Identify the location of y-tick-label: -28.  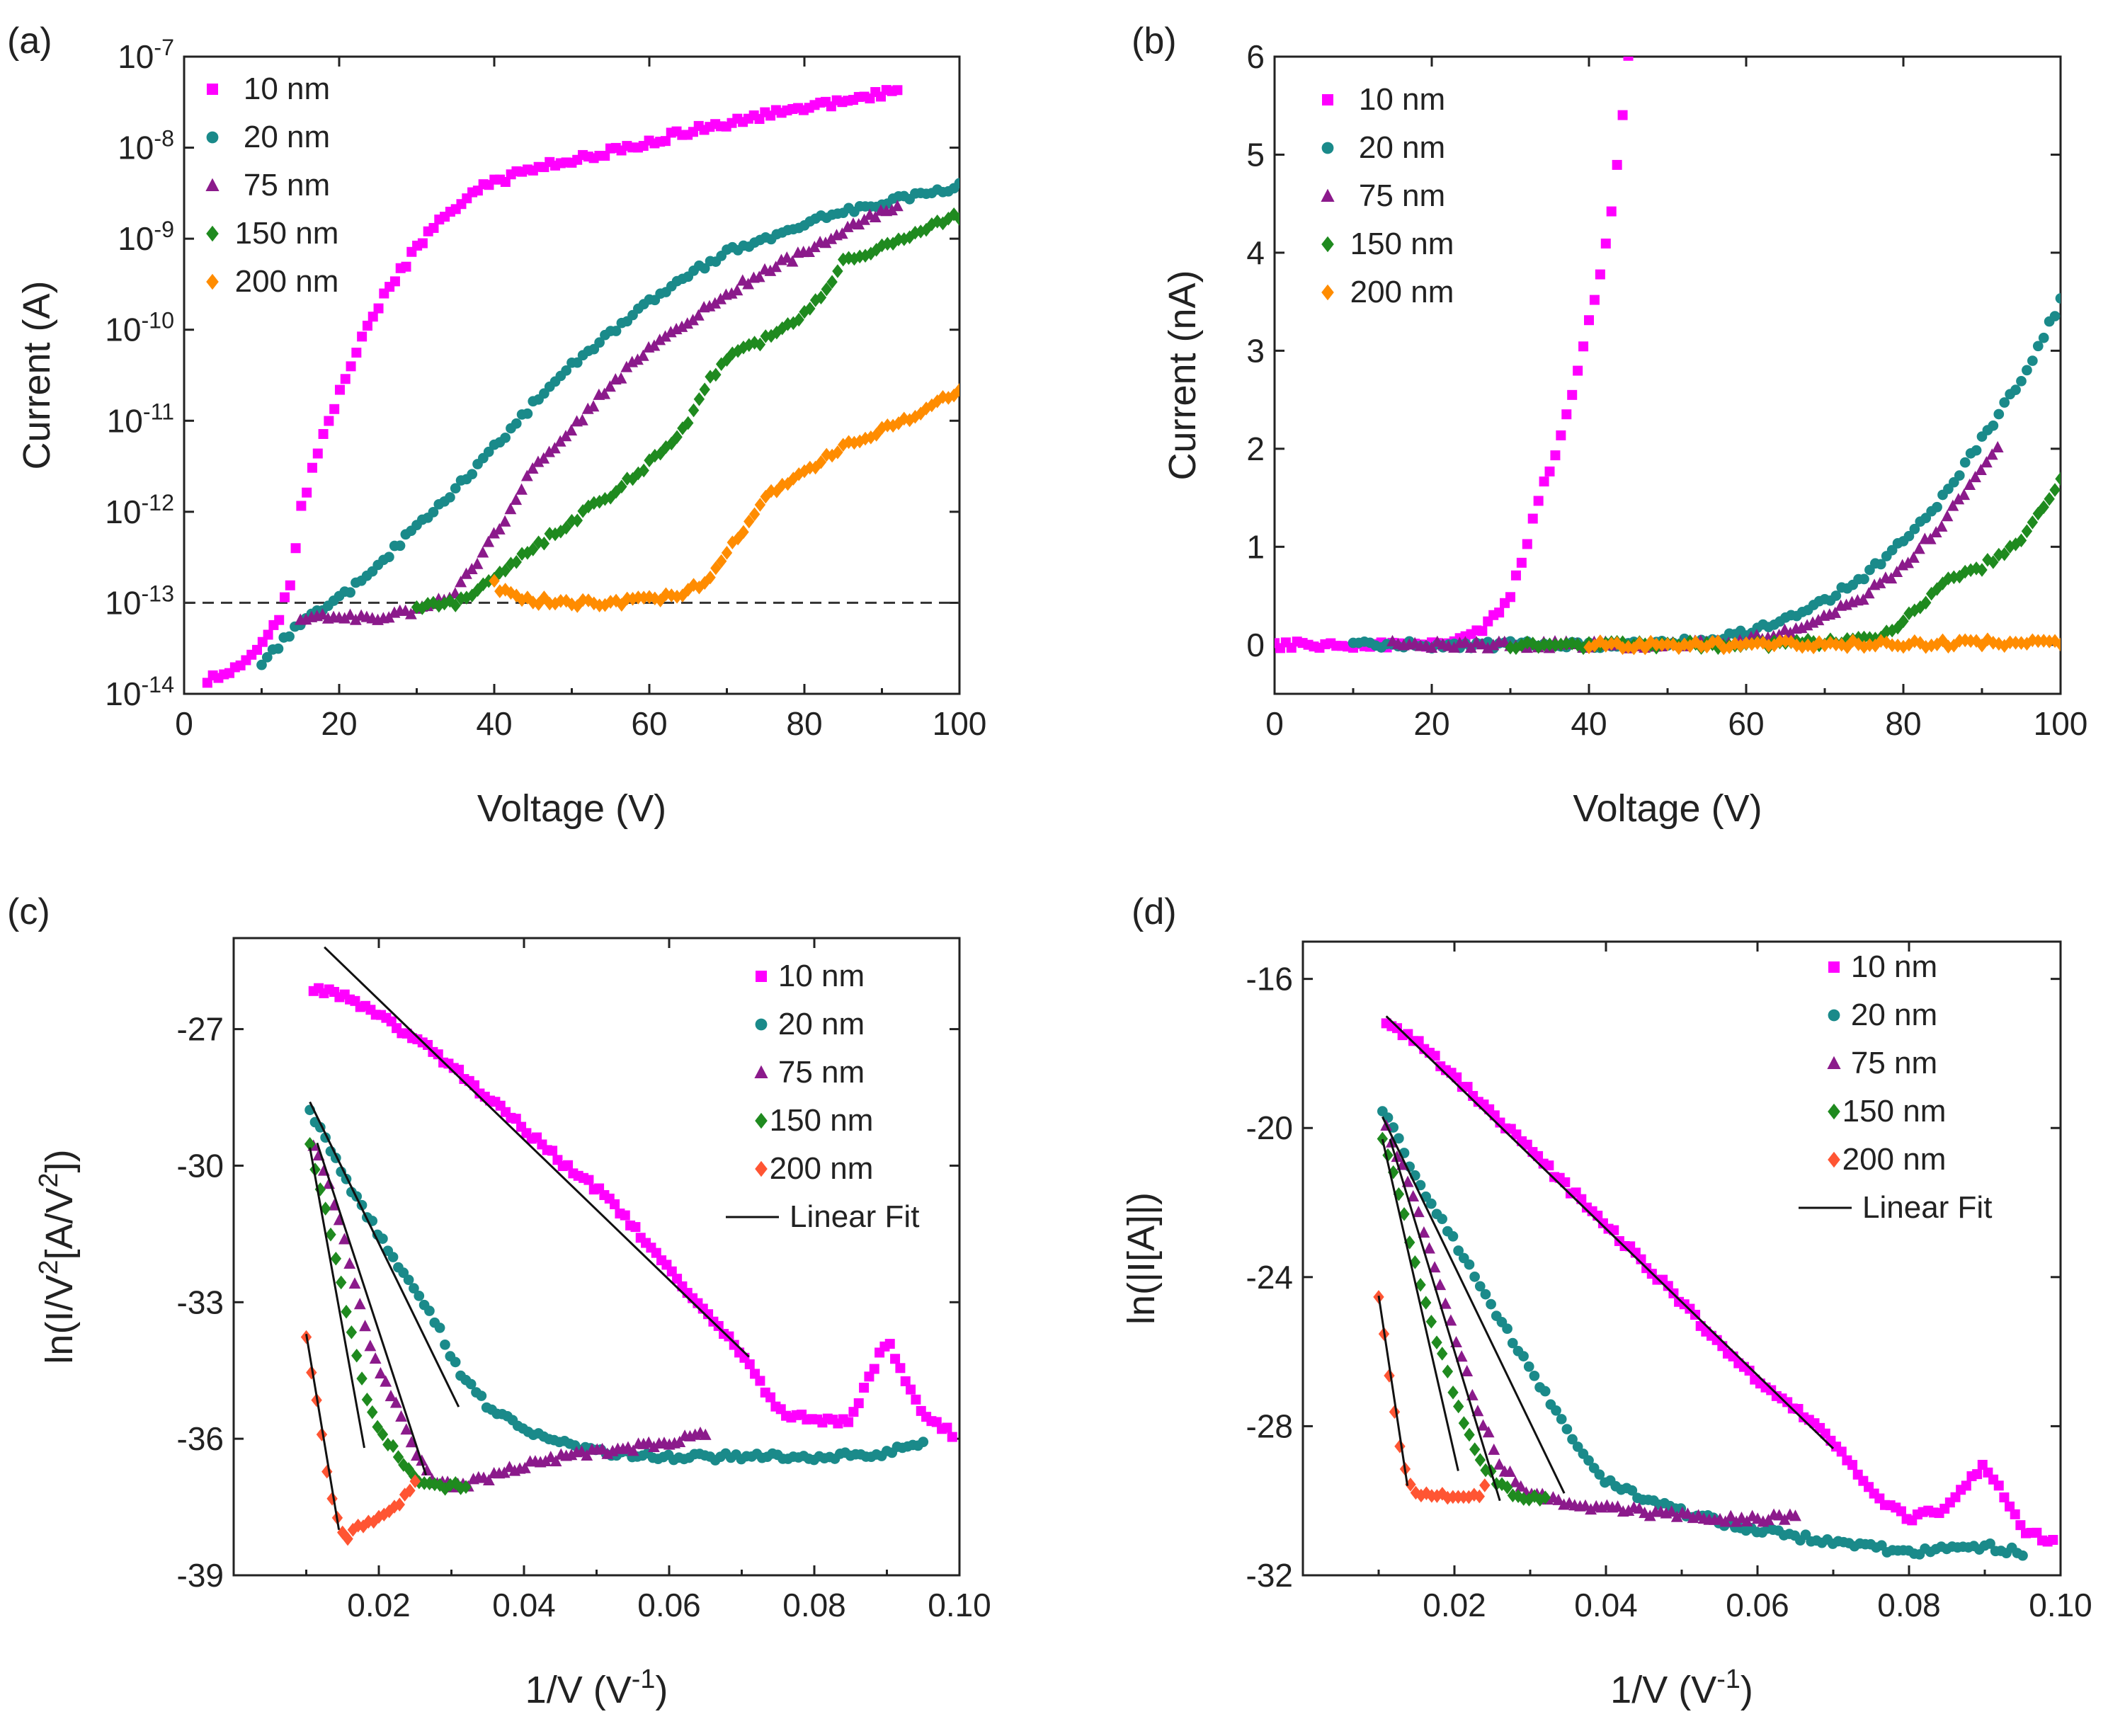
(1269, 1426).